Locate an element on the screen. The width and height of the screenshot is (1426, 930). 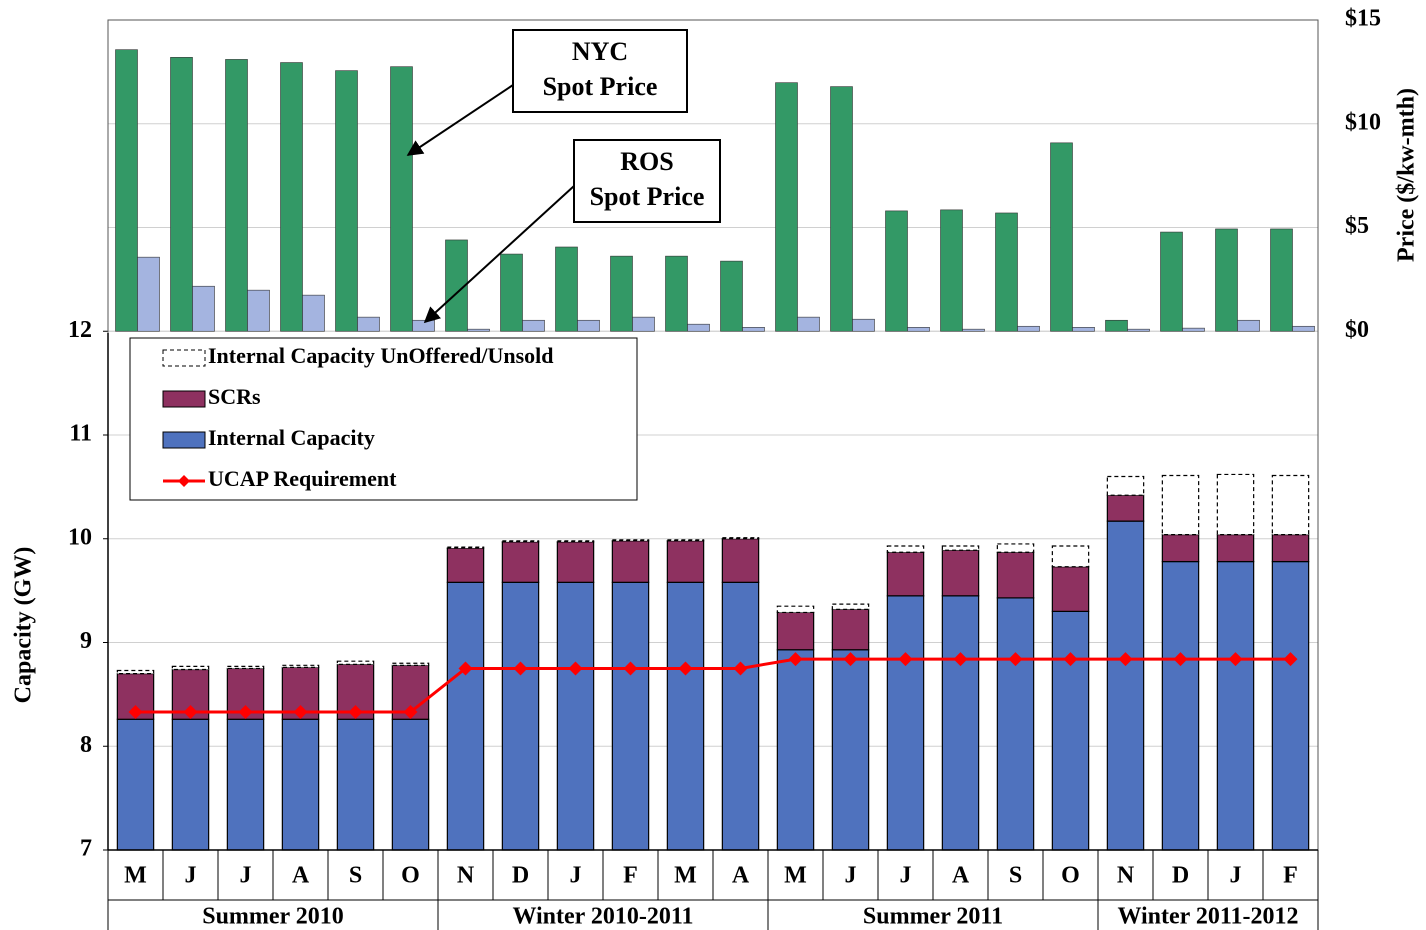
y-tick-label: 10 is located at coordinates (80, 537).